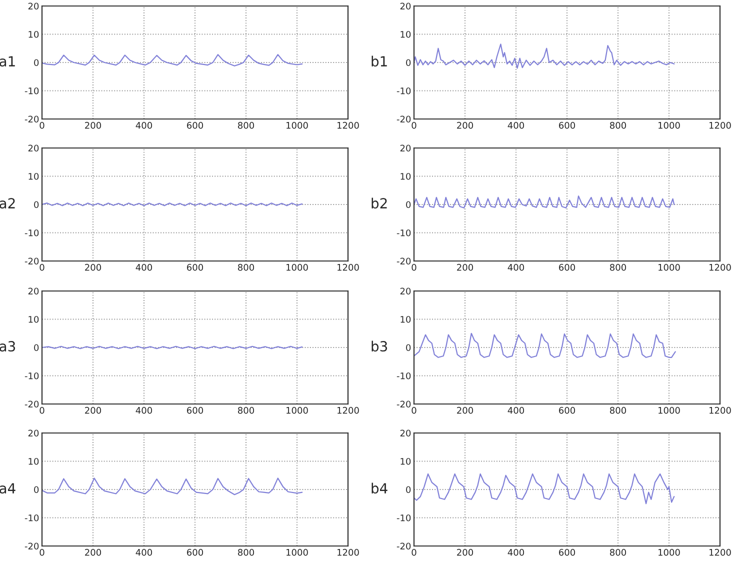 The image size is (741, 571). I want to click on y-axis-title: b4, so click(380, 488).